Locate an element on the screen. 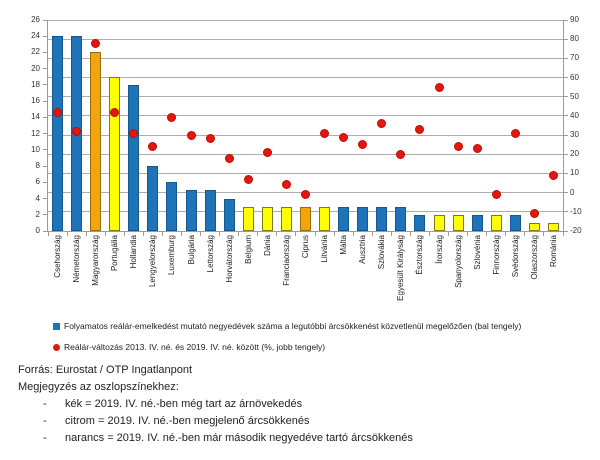 Image resolution: width=600 pixels, height=460 pixels. scatter-series-legend-marker is located at coordinates (56, 347).